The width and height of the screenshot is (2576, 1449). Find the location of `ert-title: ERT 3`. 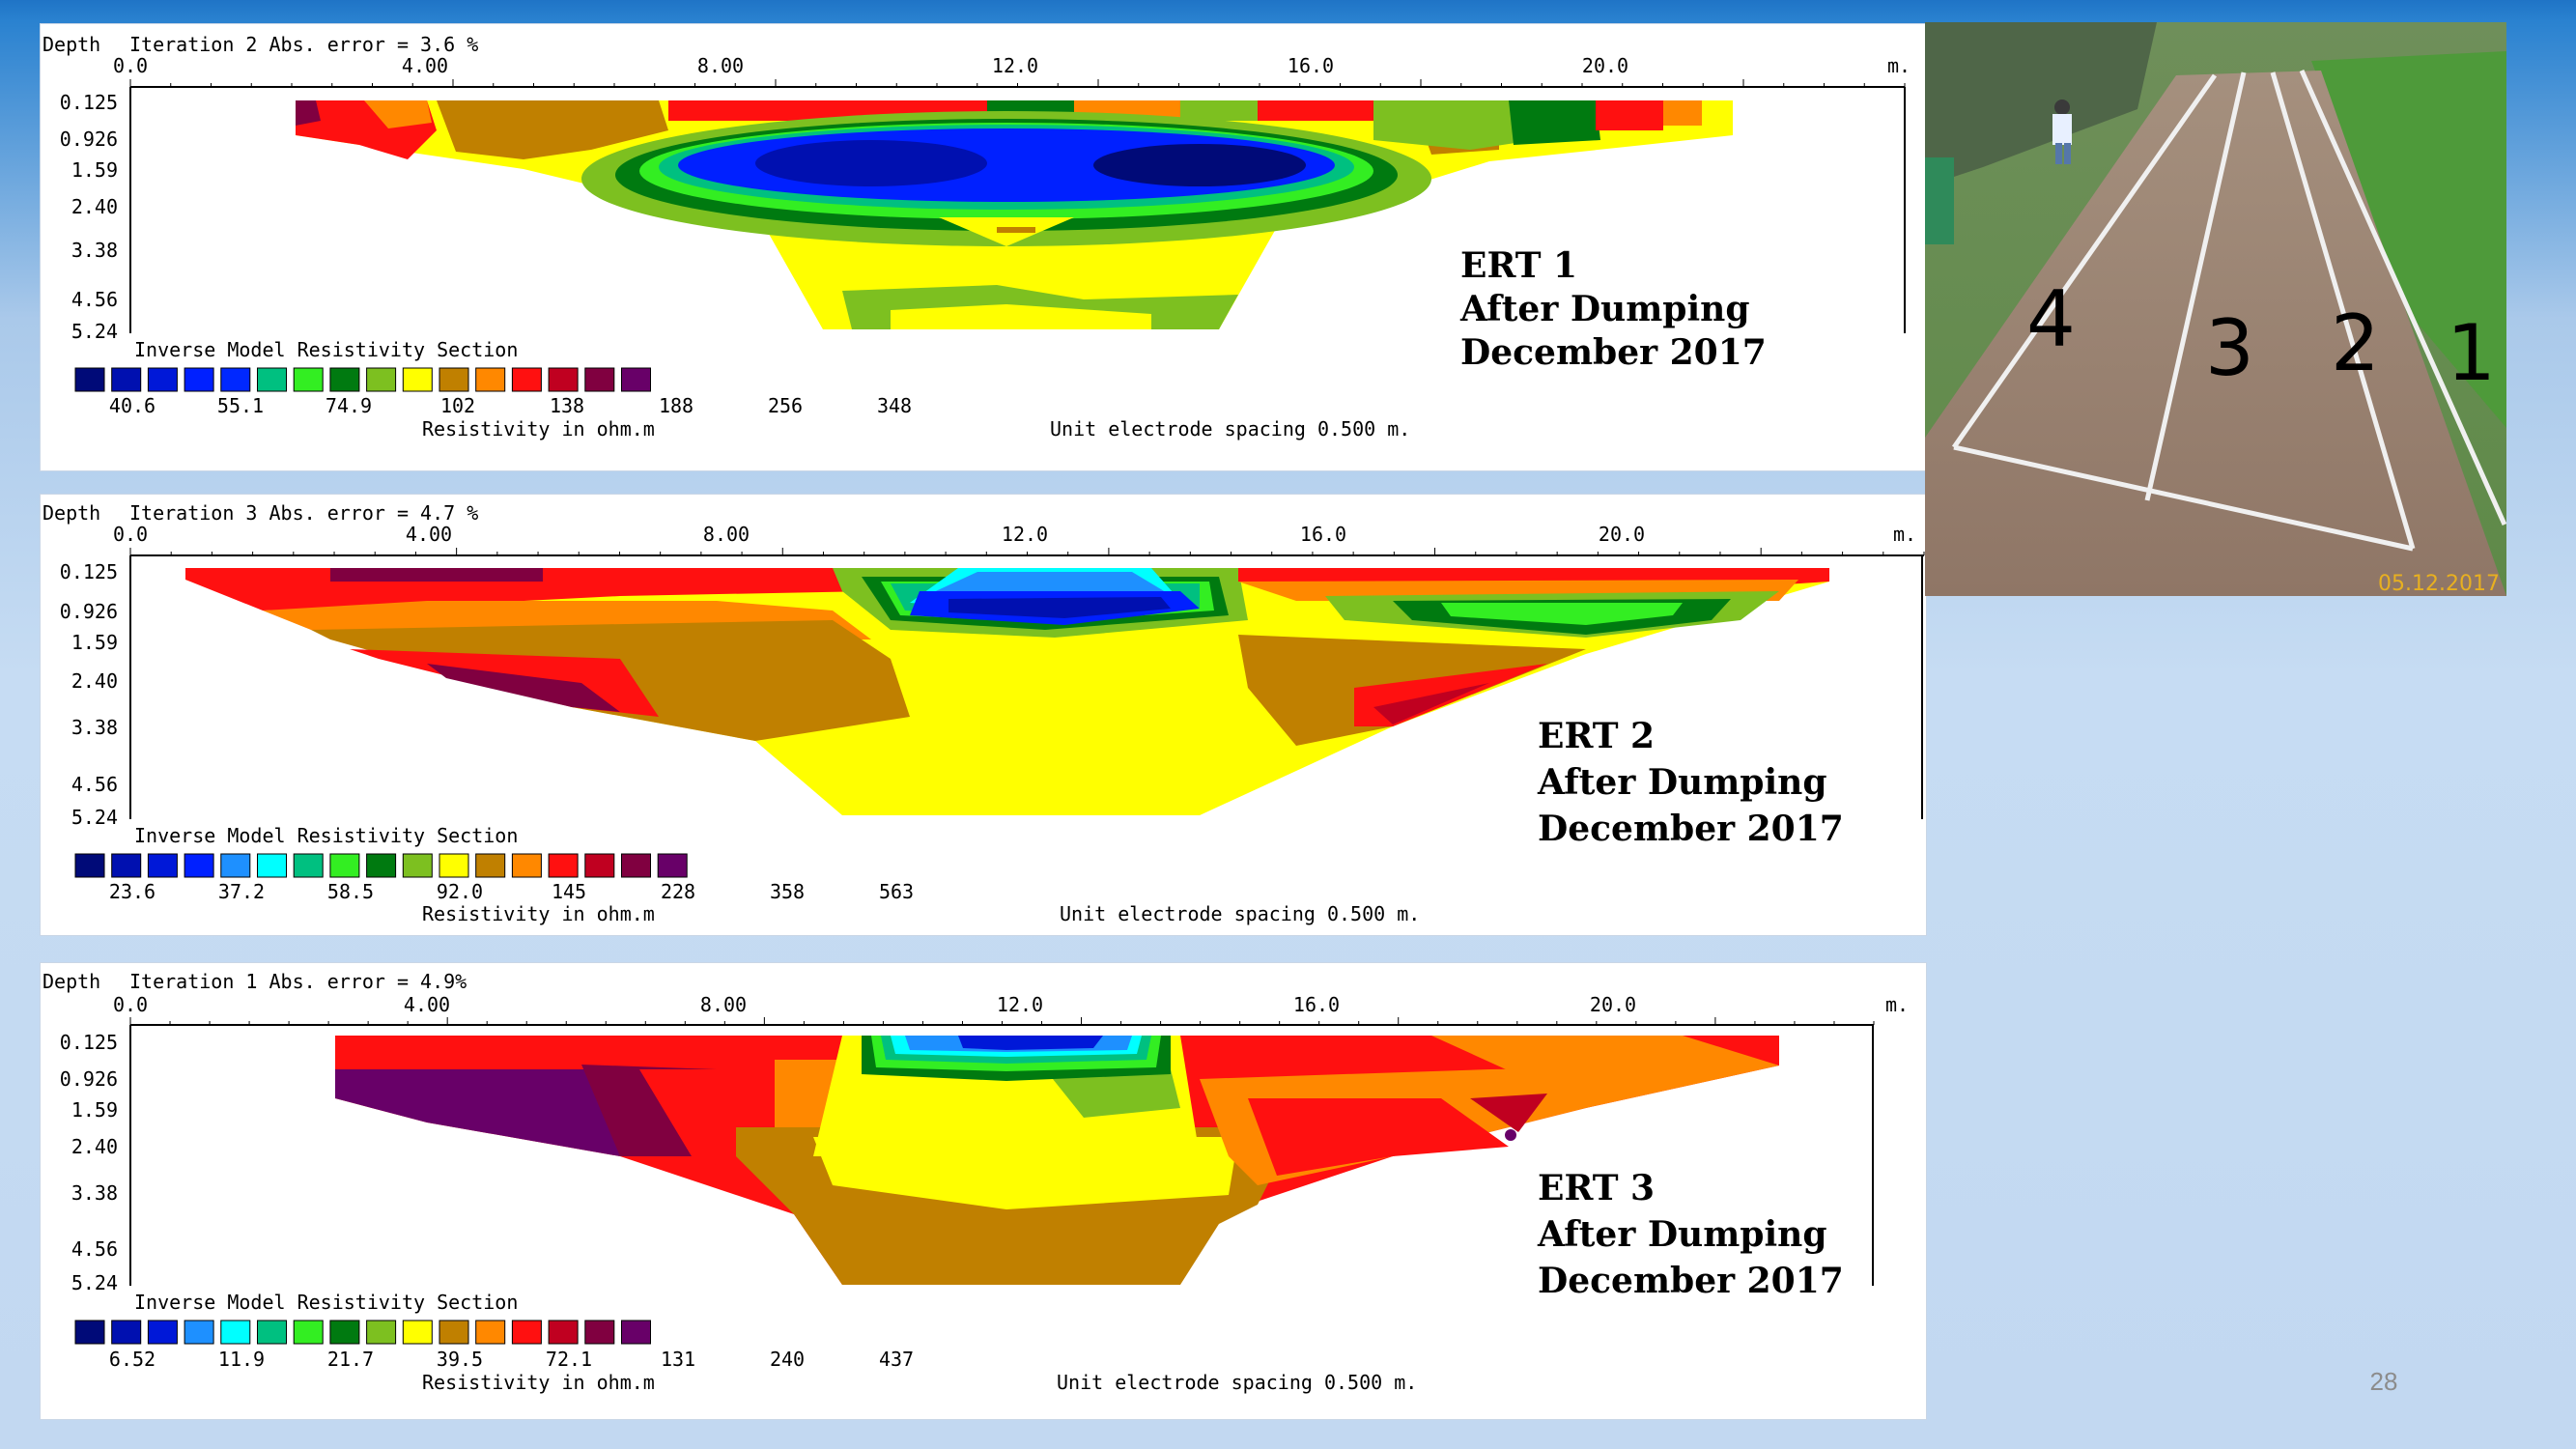

ert-title: ERT 3 is located at coordinates (1596, 1188).